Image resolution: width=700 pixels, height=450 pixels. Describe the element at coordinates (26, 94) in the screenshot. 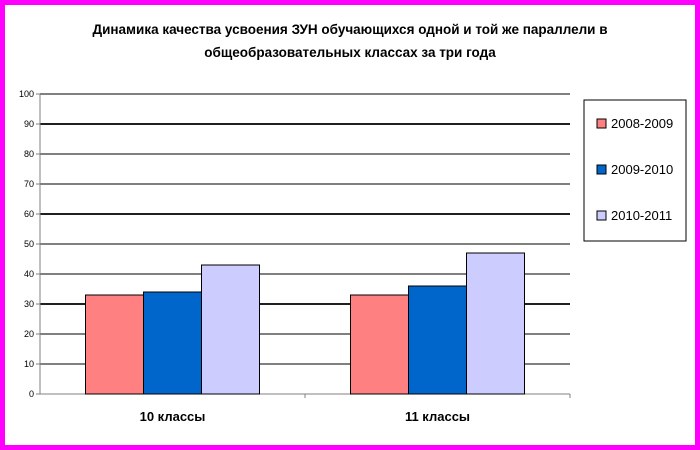

I see `y-tick-label: 100` at that location.